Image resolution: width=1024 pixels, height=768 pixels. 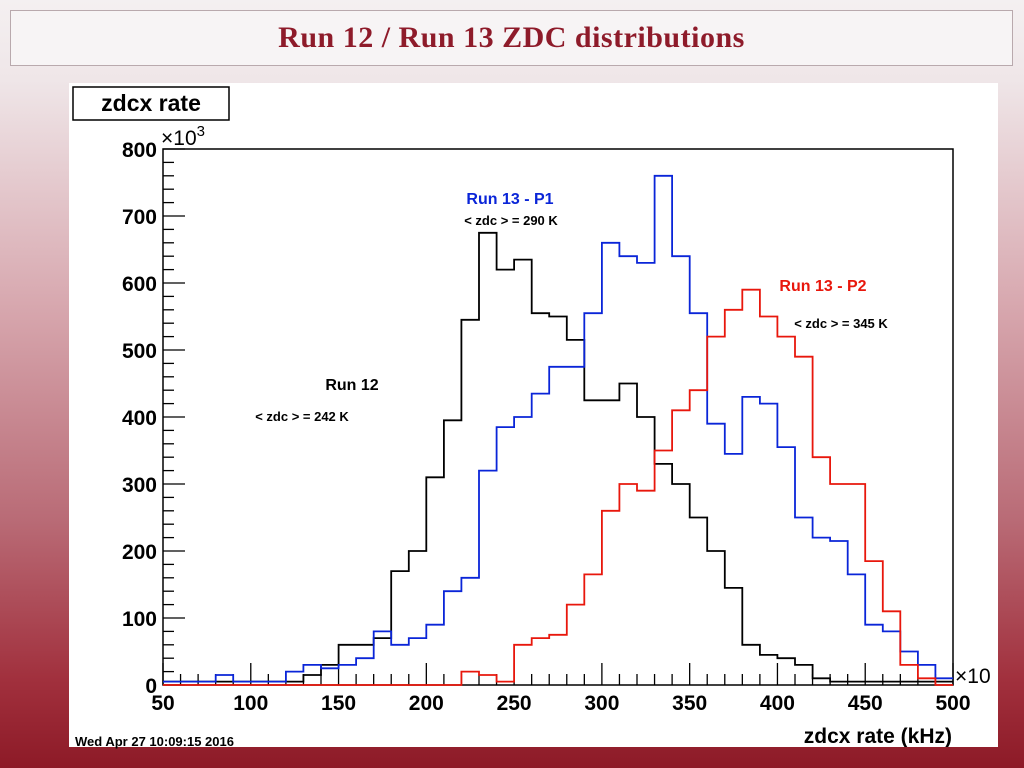 What do you see at coordinates (689, 703) in the screenshot?
I see `x-tick-label: 350` at bounding box center [689, 703].